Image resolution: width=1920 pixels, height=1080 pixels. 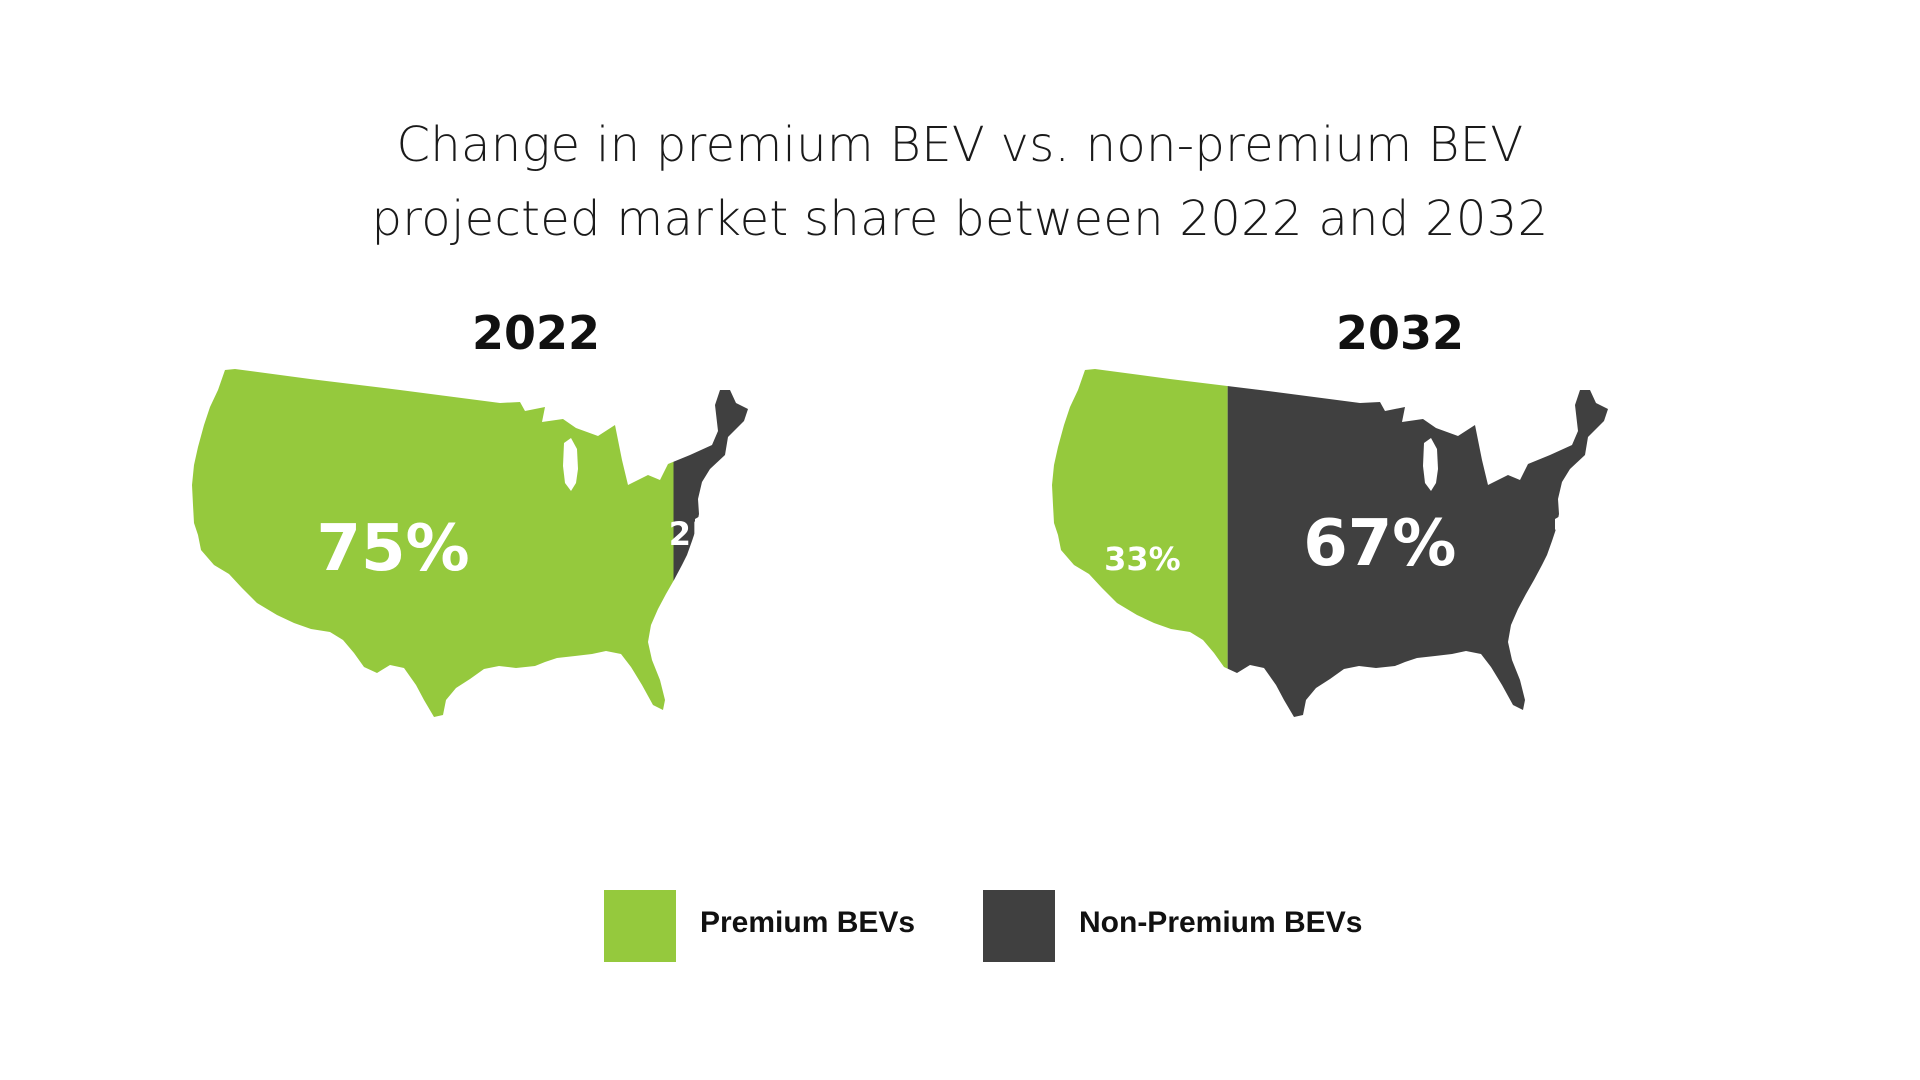 What do you see at coordinates (1400, 333) in the screenshot?
I see `year-label-2032: 2032` at bounding box center [1400, 333].